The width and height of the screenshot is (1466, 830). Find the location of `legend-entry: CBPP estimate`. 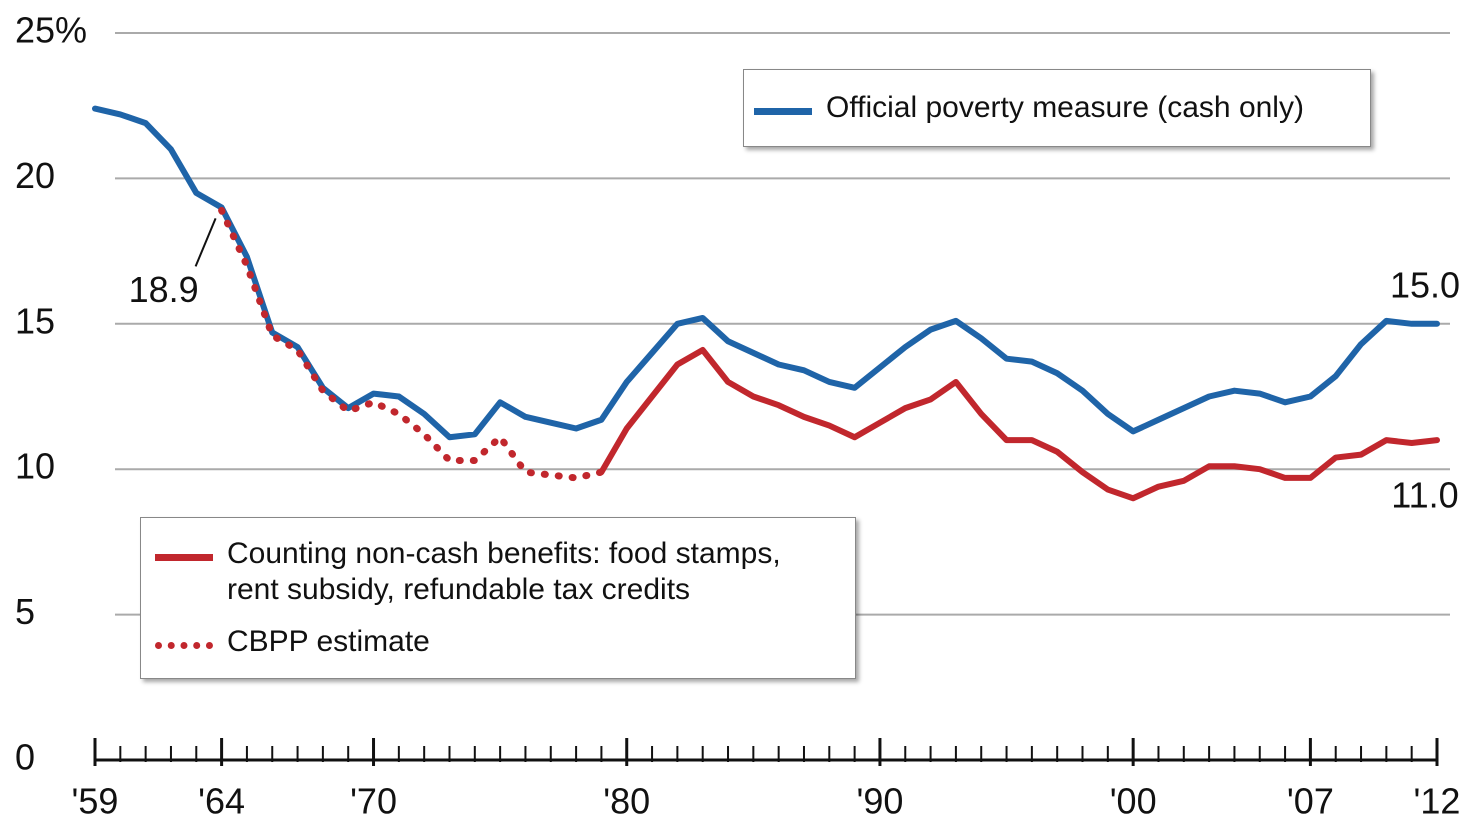

legend-entry: CBPP estimate is located at coordinates (500, 642).